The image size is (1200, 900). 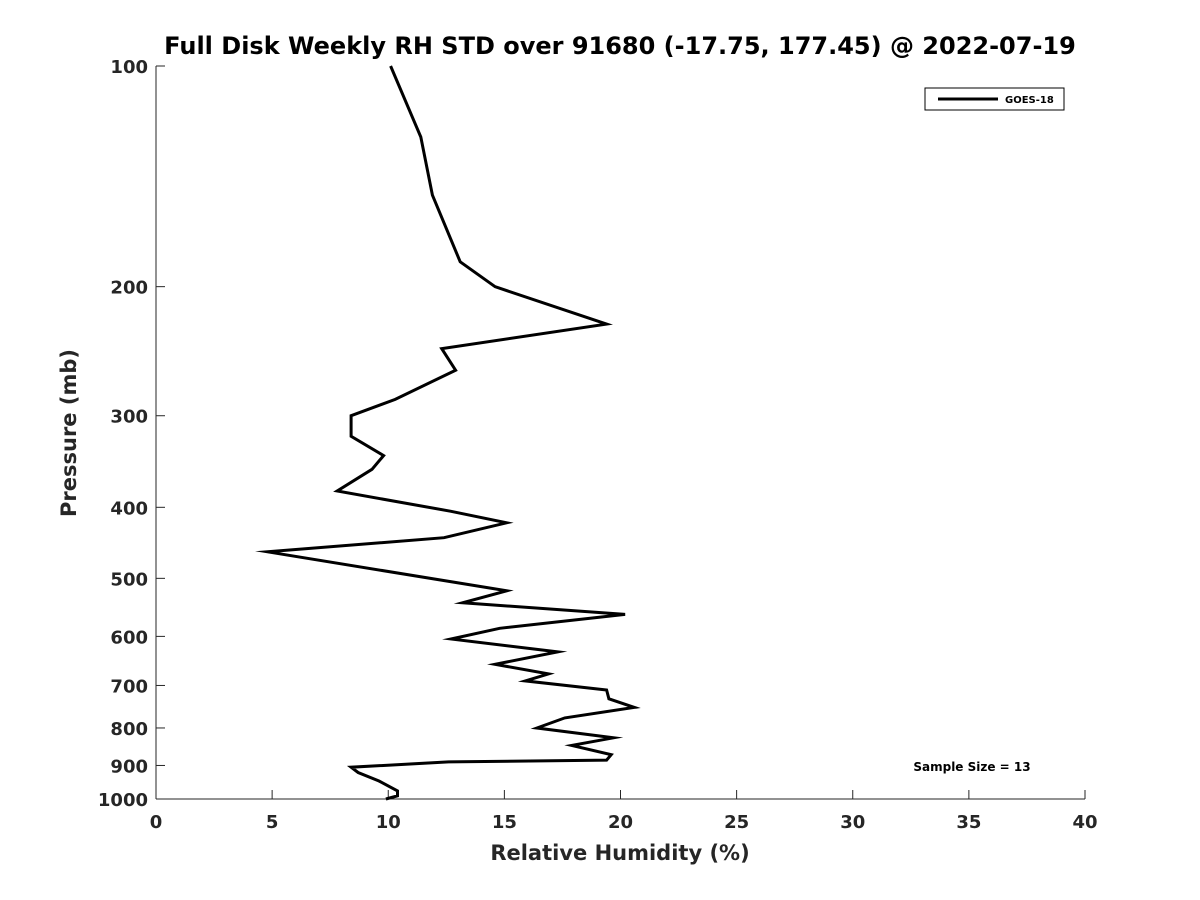 What do you see at coordinates (1084, 822) in the screenshot?
I see `x-tick-label: 40` at bounding box center [1084, 822].